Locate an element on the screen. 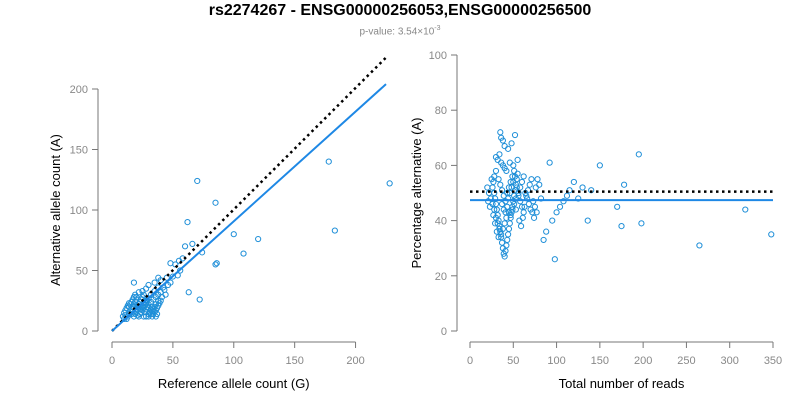  y-axis-label: Alternative allele count (A) is located at coordinates (55, 210).